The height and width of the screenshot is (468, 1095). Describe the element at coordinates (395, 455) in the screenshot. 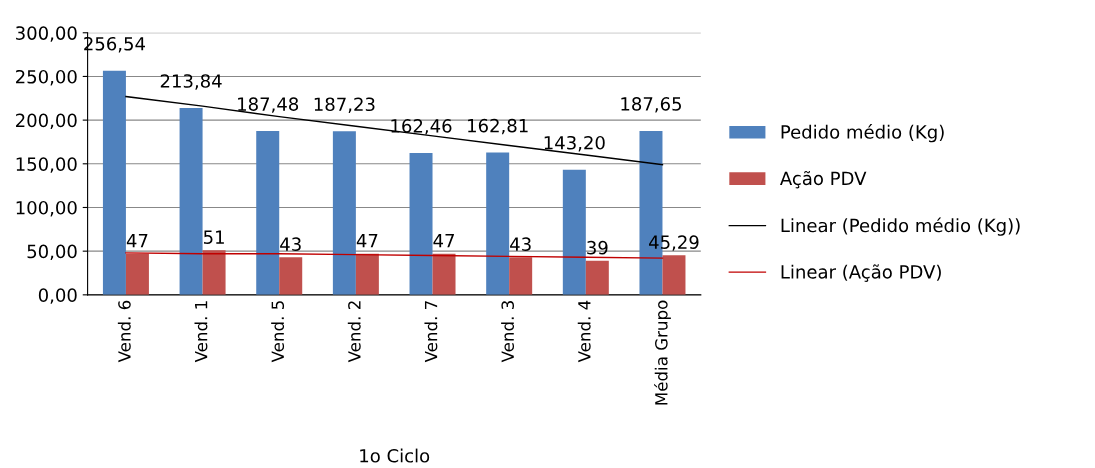

I see `text: 1o Ciclo` at that location.